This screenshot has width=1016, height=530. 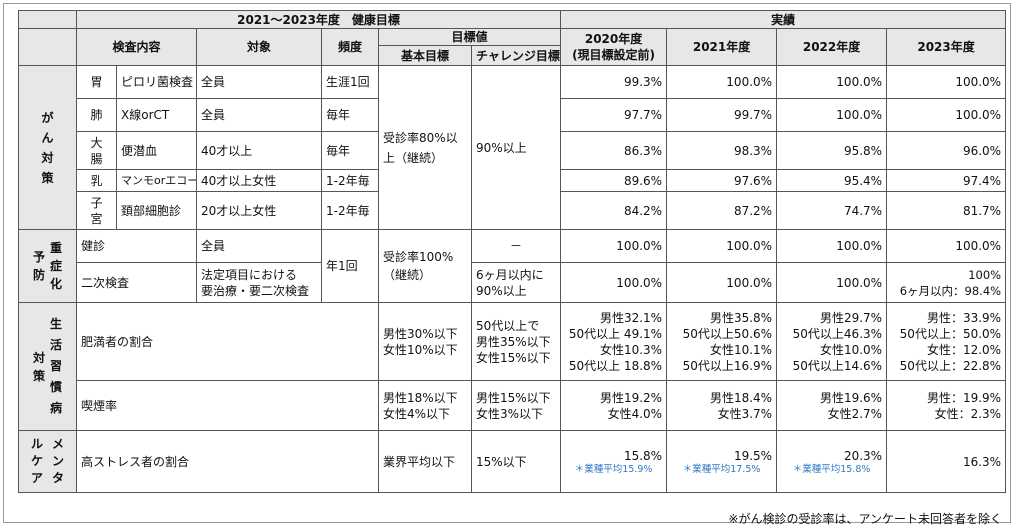 What do you see at coordinates (741, 397) in the screenshot?
I see `result-line: 男性18.4%` at bounding box center [741, 397].